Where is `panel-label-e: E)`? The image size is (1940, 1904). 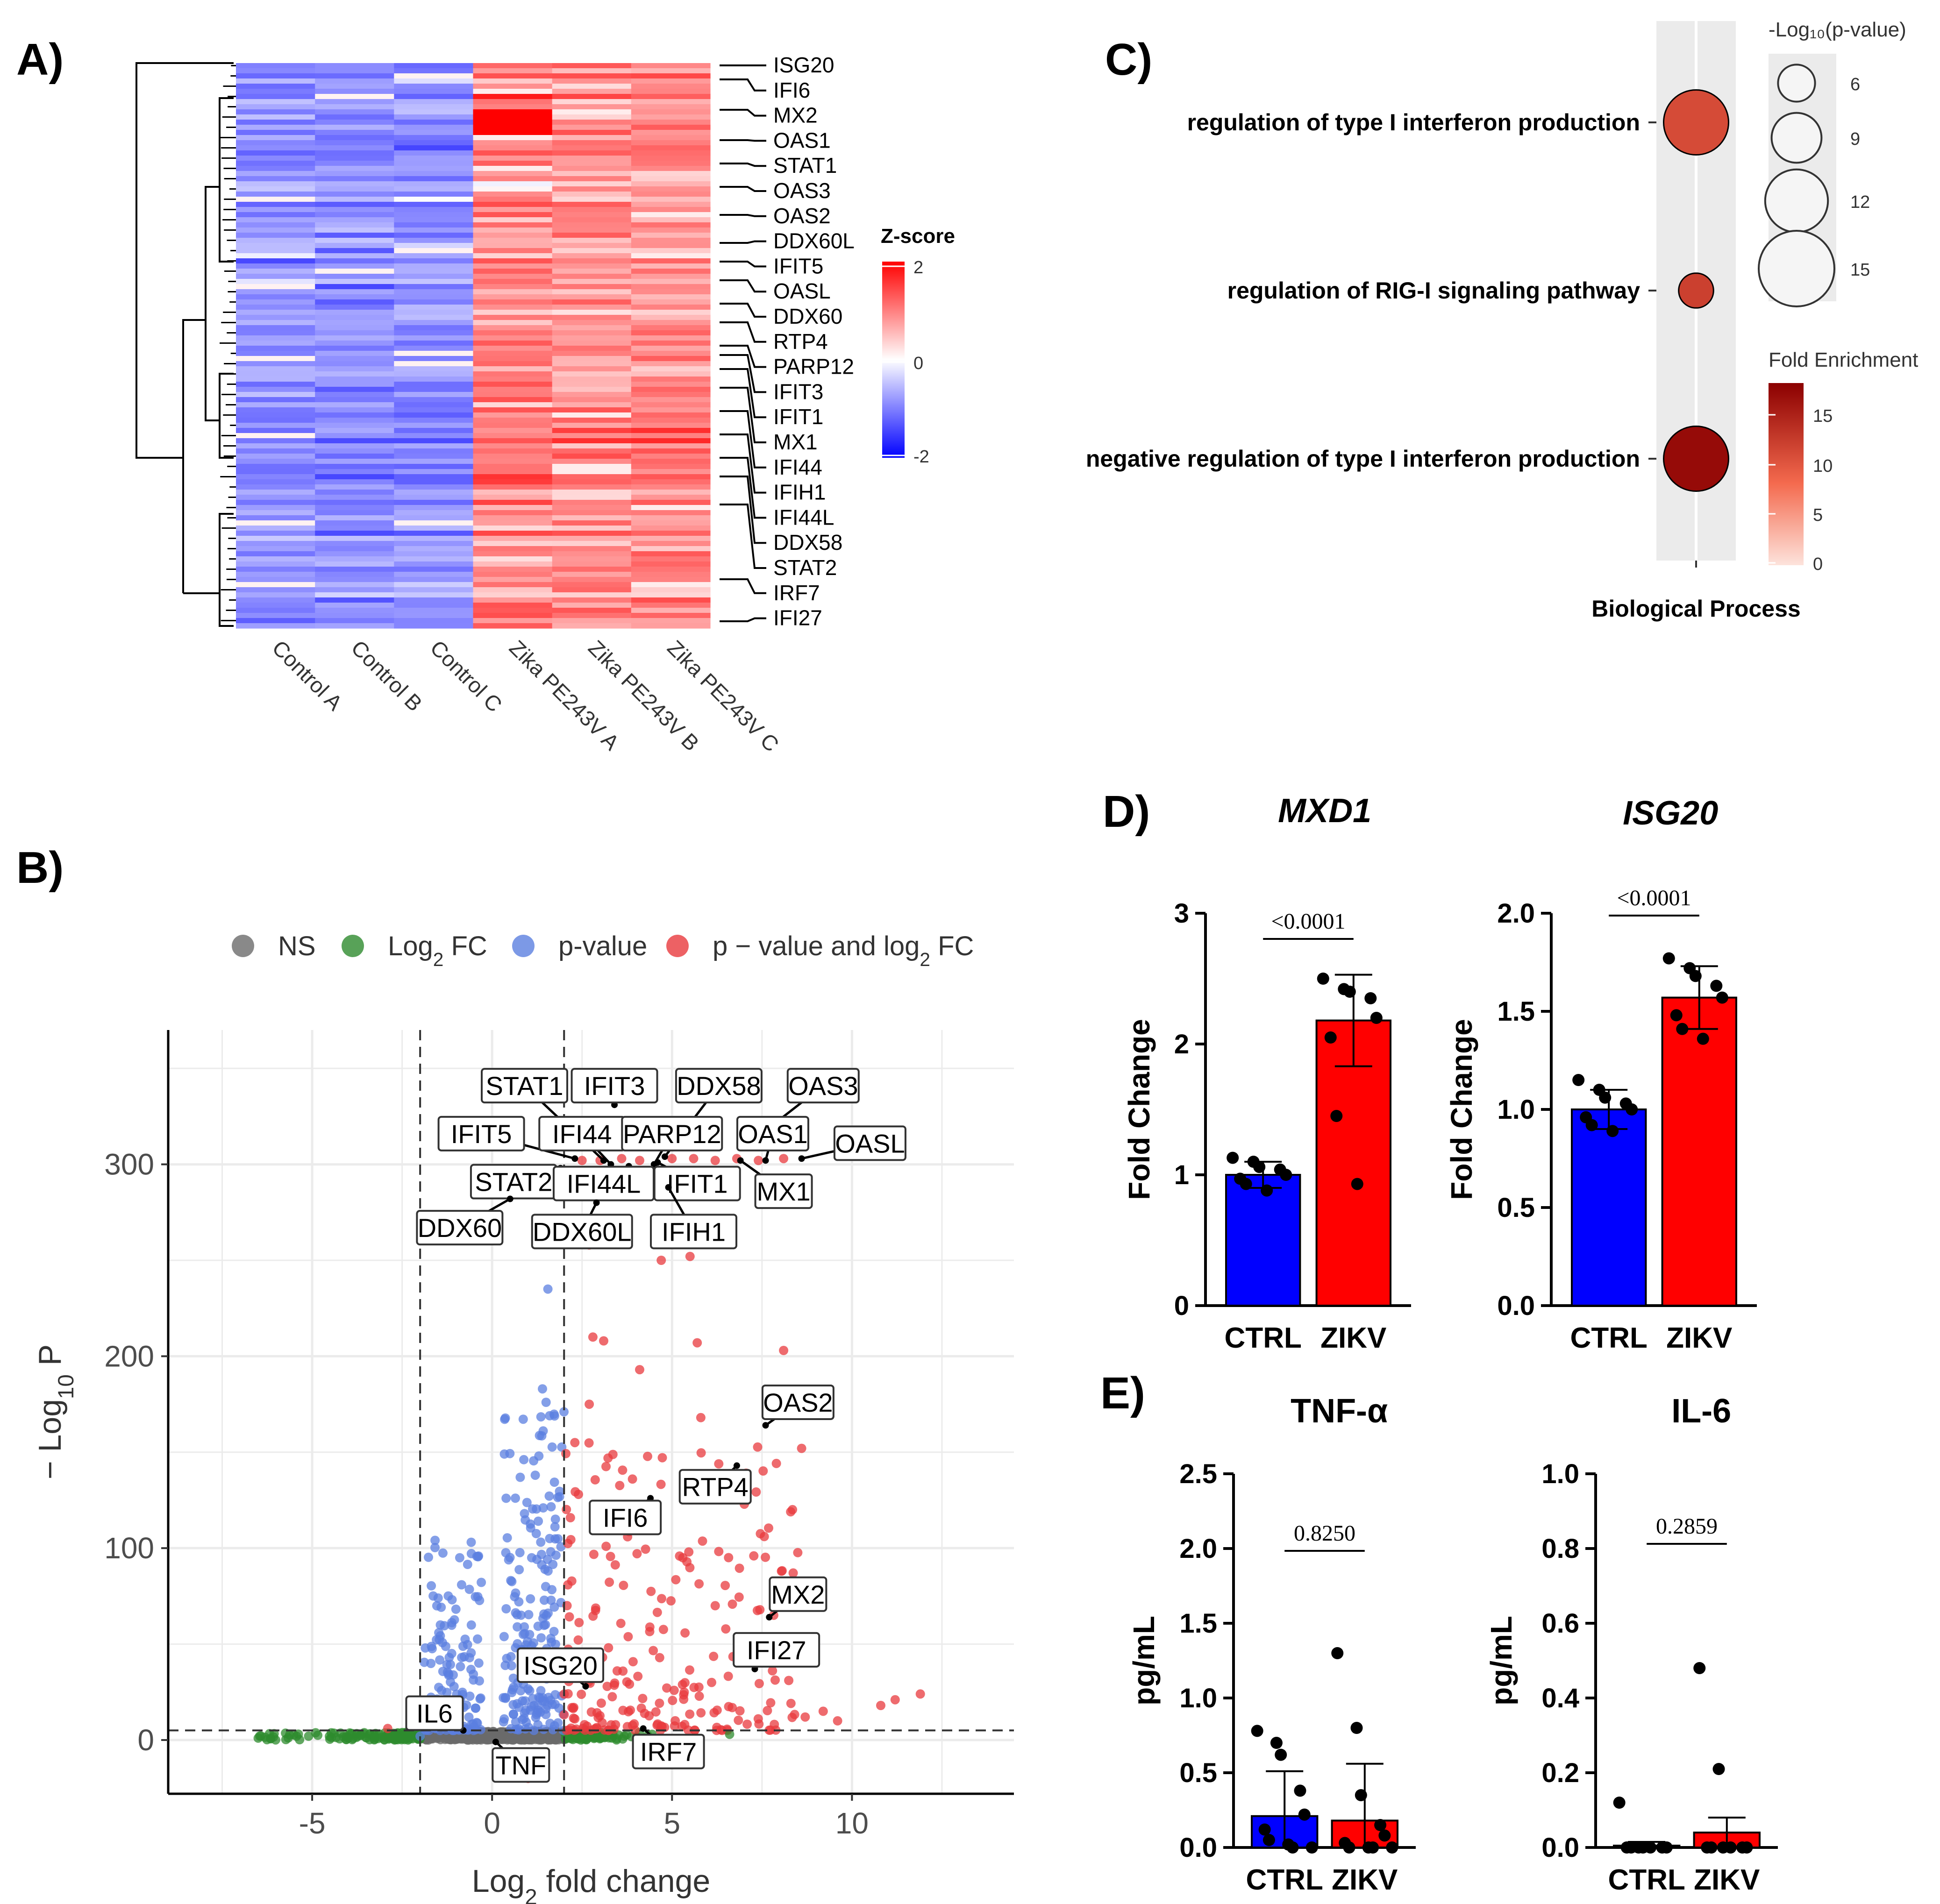
panel-label-e: E) is located at coordinates (1122, 1393).